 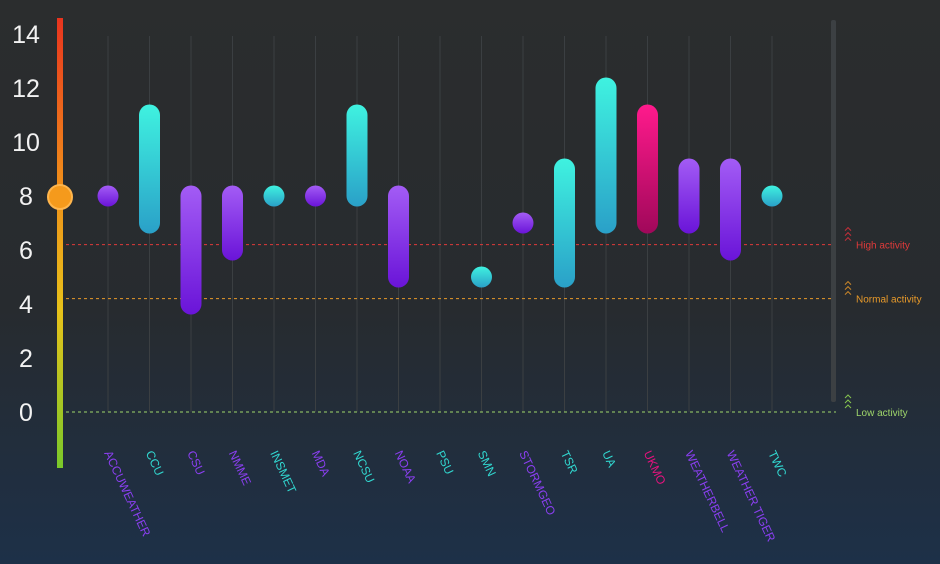 What do you see at coordinates (60, 197) in the screenshot?
I see `current-value-slider-handle` at bounding box center [60, 197].